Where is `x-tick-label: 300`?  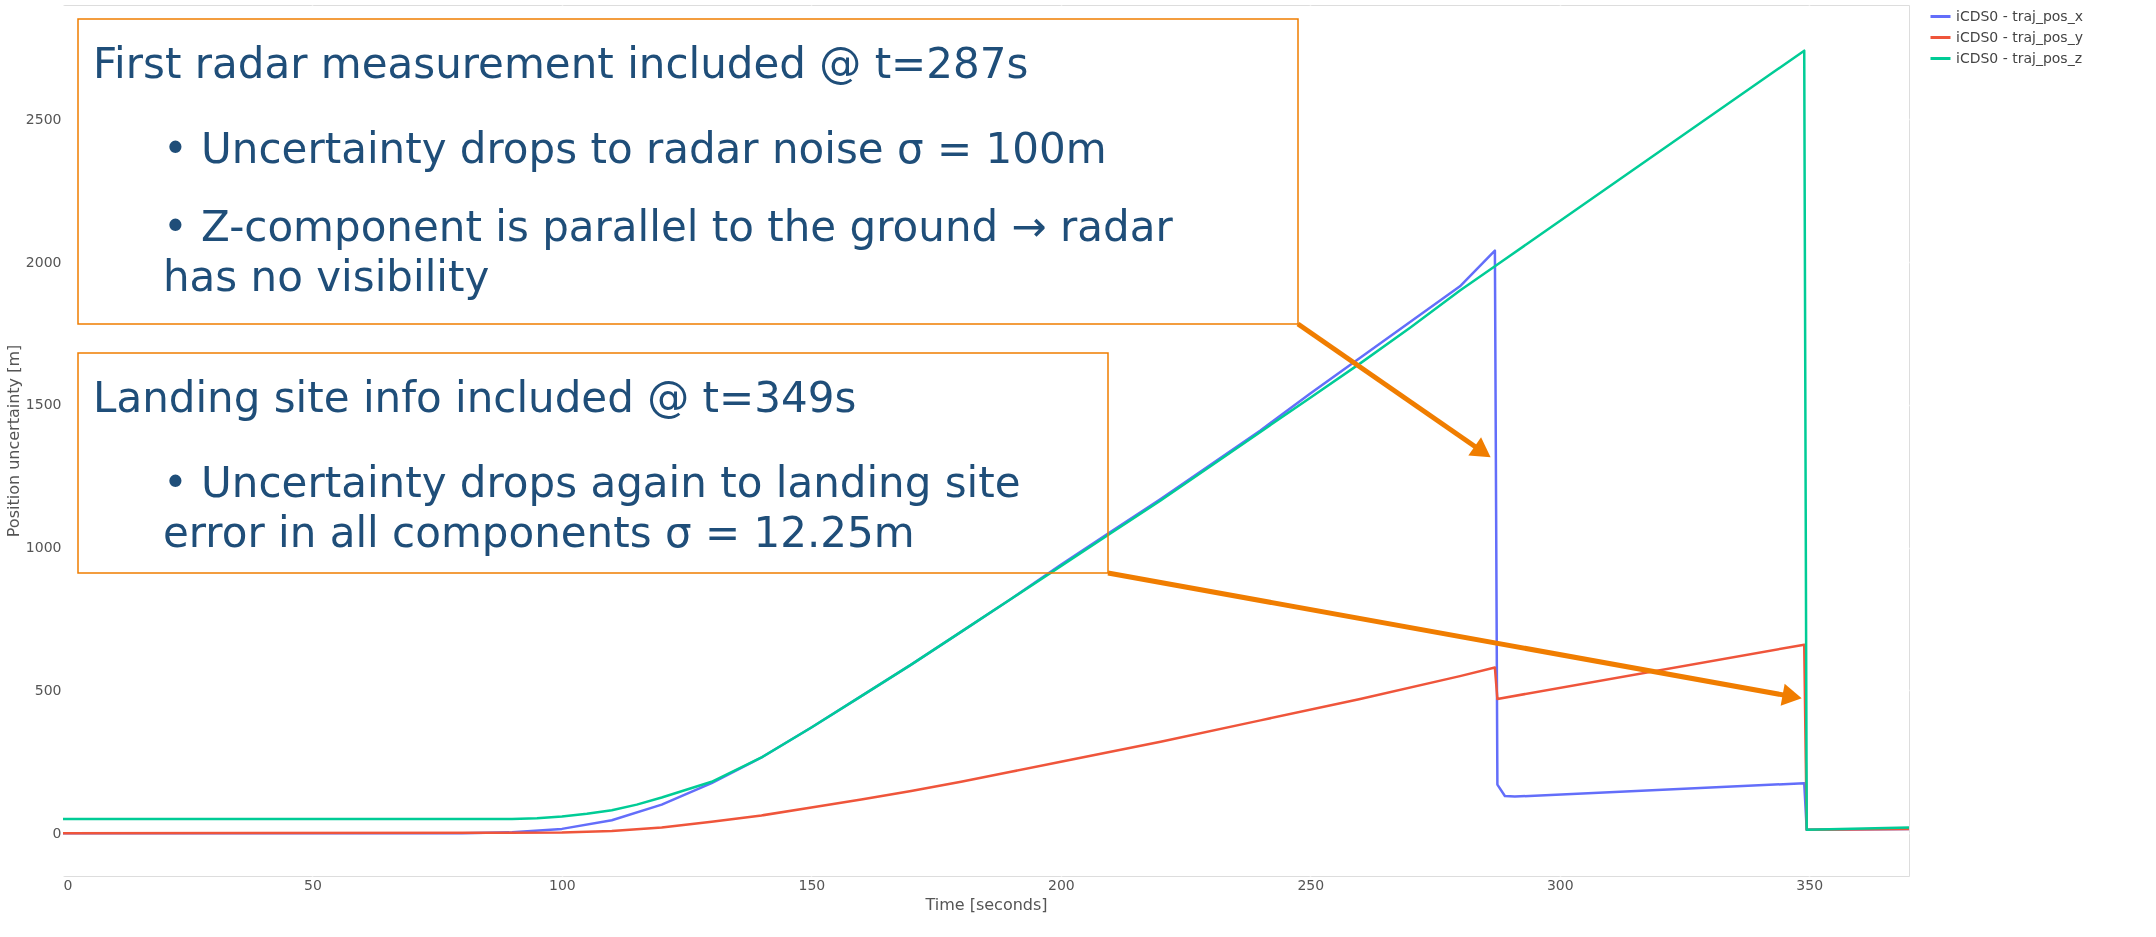 x-tick-label: 300 is located at coordinates (1560, 884).